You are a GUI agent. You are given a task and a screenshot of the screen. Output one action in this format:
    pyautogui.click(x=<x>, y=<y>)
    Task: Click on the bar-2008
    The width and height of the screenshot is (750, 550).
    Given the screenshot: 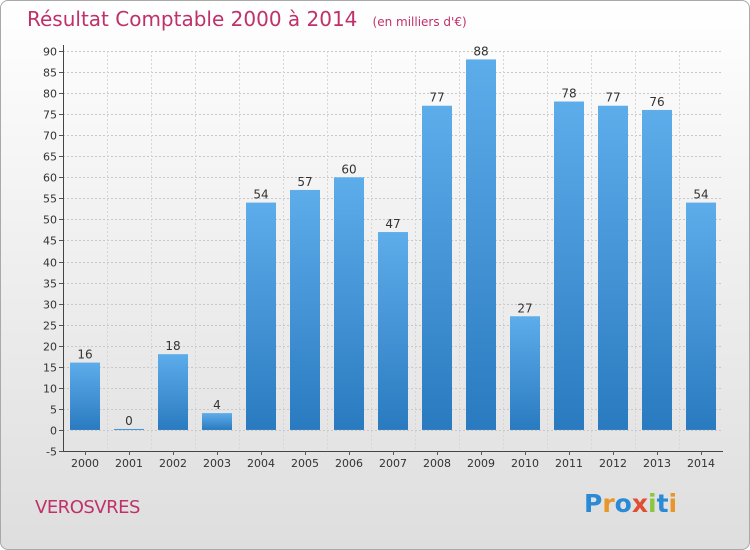 What is the action you would take?
    pyautogui.click(x=437, y=267)
    